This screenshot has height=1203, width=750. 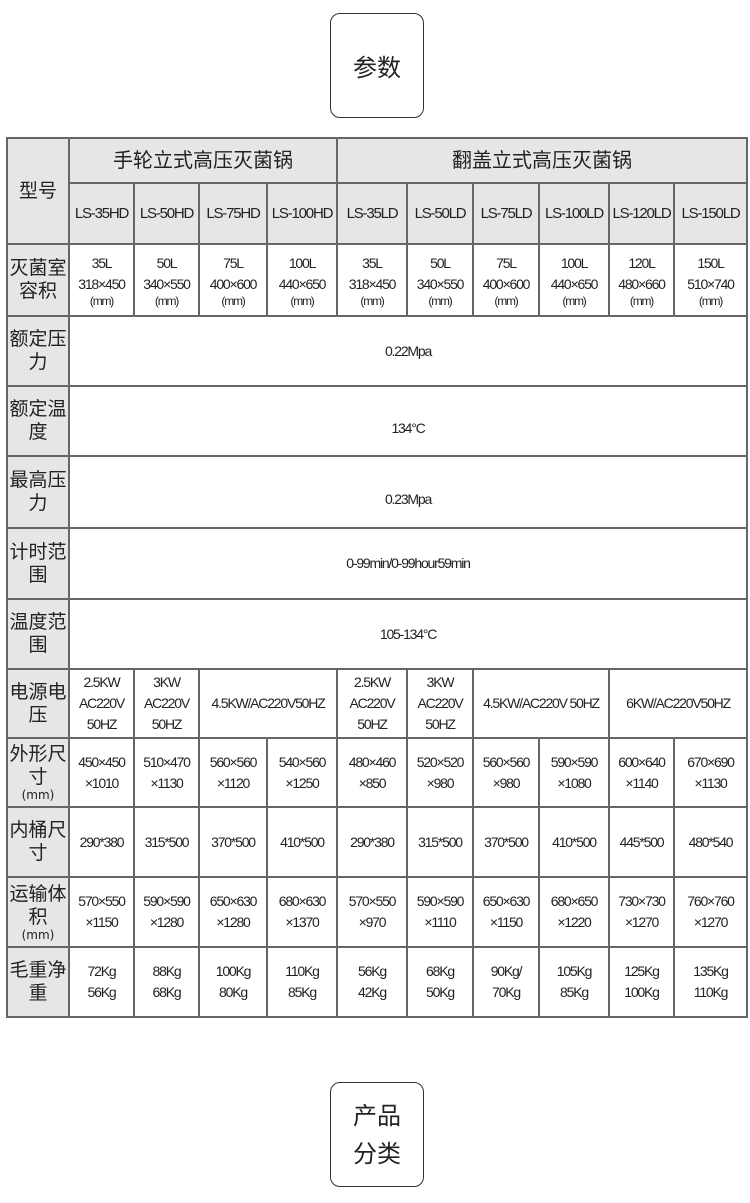 What do you see at coordinates (38, 563) in the screenshot?
I see `timer-label: 计时范围` at bounding box center [38, 563].